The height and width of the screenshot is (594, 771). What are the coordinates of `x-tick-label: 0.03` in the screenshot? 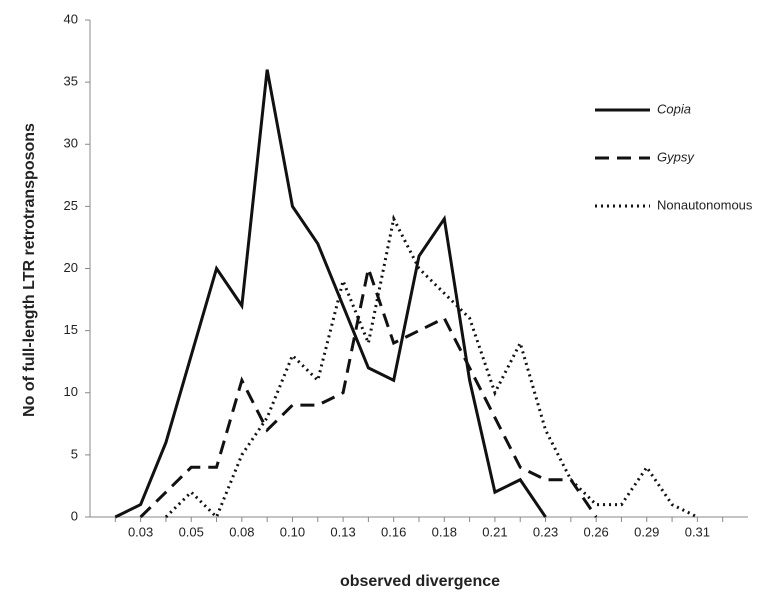 It's located at (140, 531).